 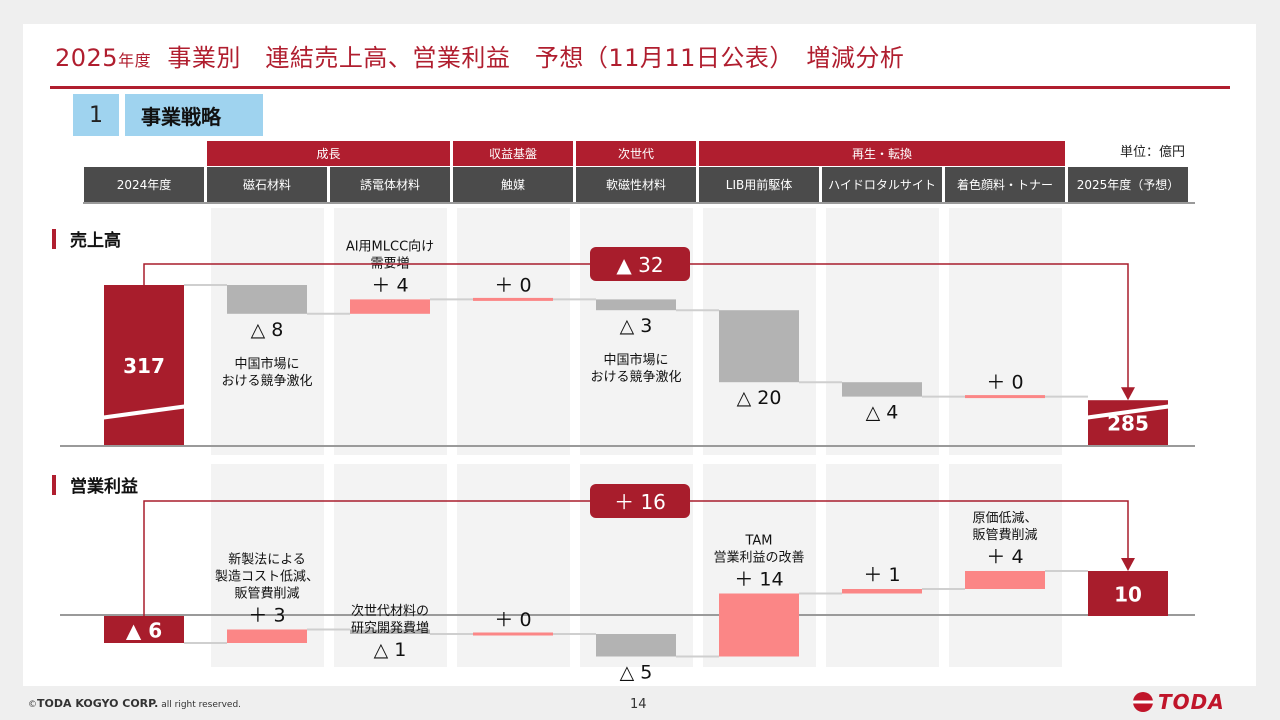 I want to click on step-note-line: 原価低減、, so click(x=1004, y=518).